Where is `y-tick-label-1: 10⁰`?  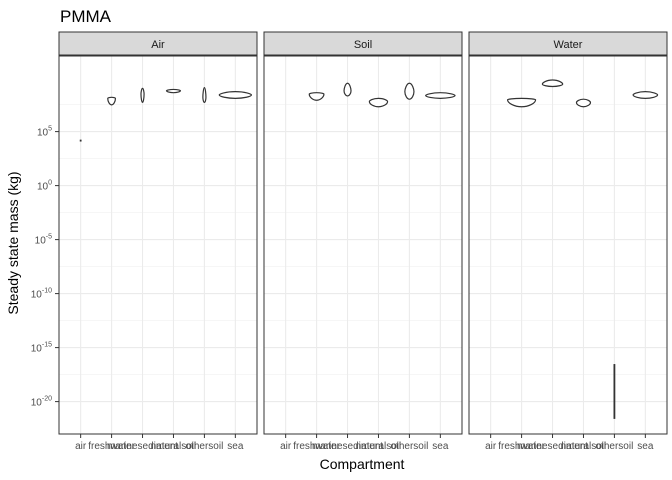 y-tick-label-1: 10⁰ is located at coordinates (44, 186).